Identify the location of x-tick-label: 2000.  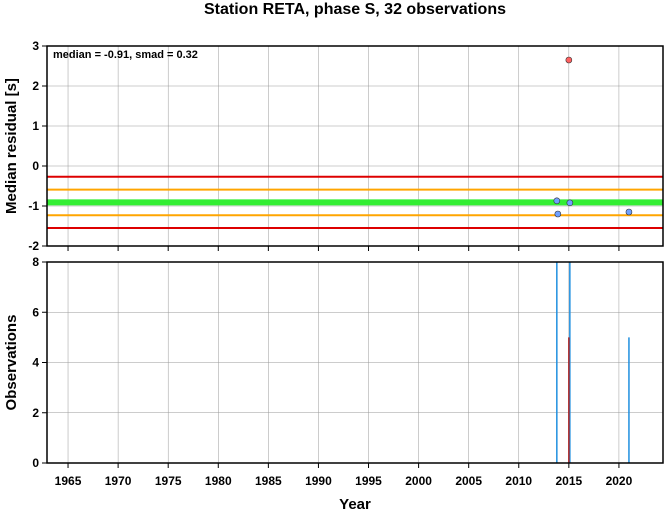
(418, 481).